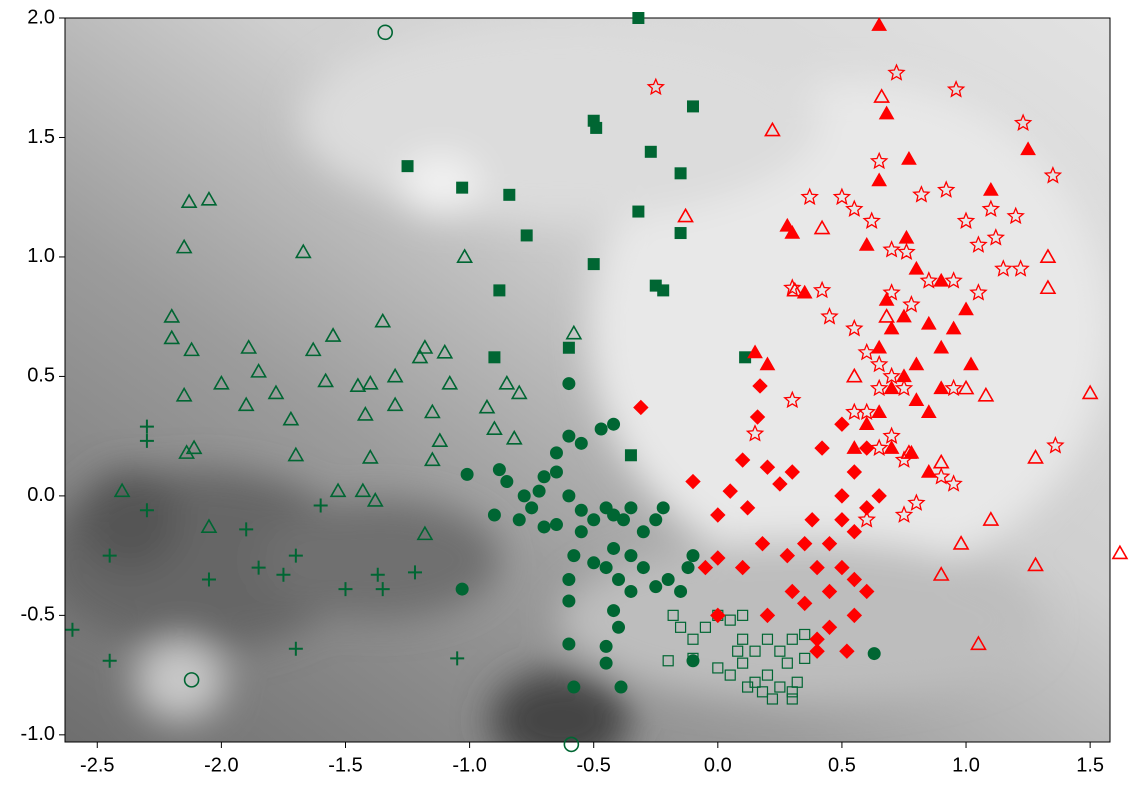  Describe the element at coordinates (97, 765) in the screenshot. I see `x-tick-label: -2.5` at that location.